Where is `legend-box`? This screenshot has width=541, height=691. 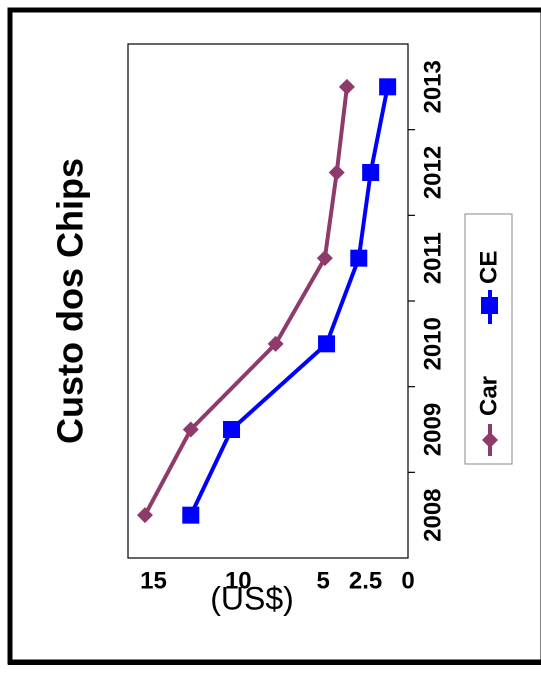 legend-box is located at coordinates (488, 339).